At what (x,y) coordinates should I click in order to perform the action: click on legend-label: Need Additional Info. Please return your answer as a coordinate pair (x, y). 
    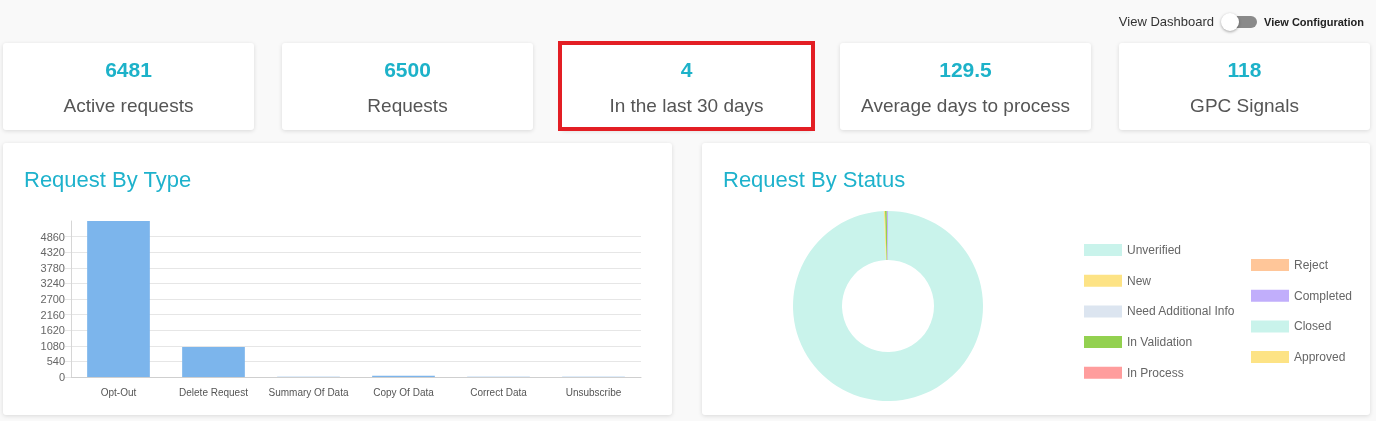
    Looking at the image, I should click on (1181, 311).